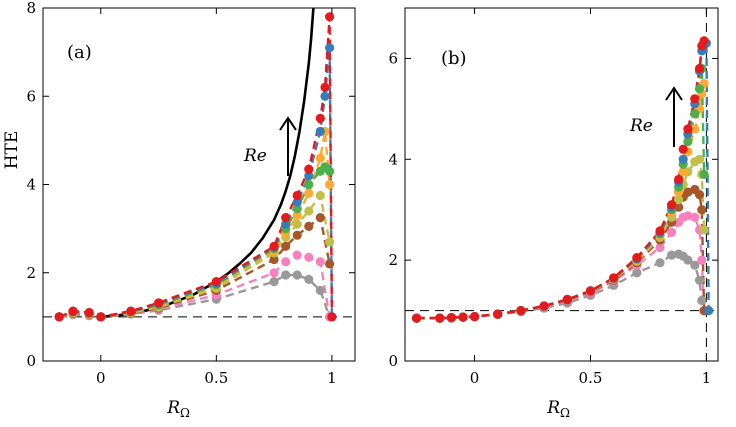 The image size is (736, 427). What do you see at coordinates (173, 408) in the screenshot?
I see `x-axis-label-main: R` at bounding box center [173, 408].